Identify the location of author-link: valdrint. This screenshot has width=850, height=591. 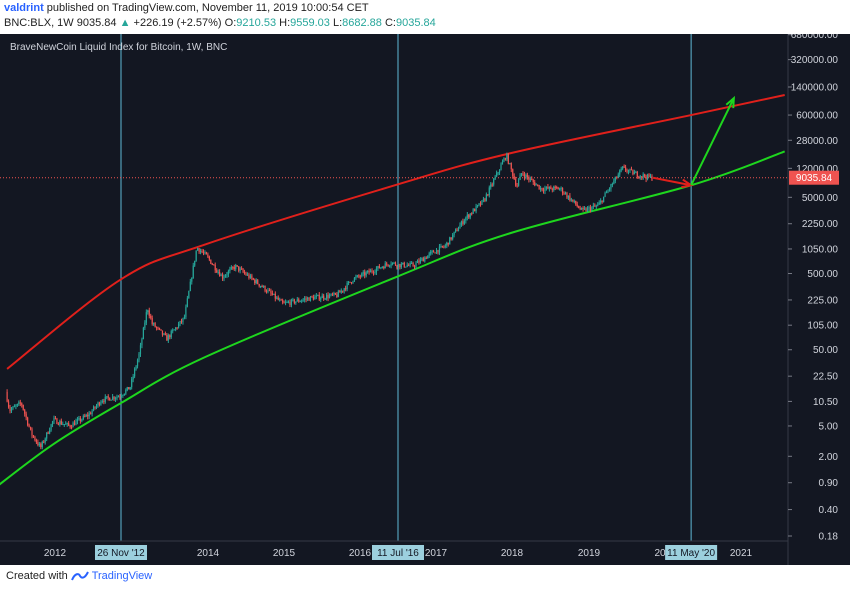
(24, 8).